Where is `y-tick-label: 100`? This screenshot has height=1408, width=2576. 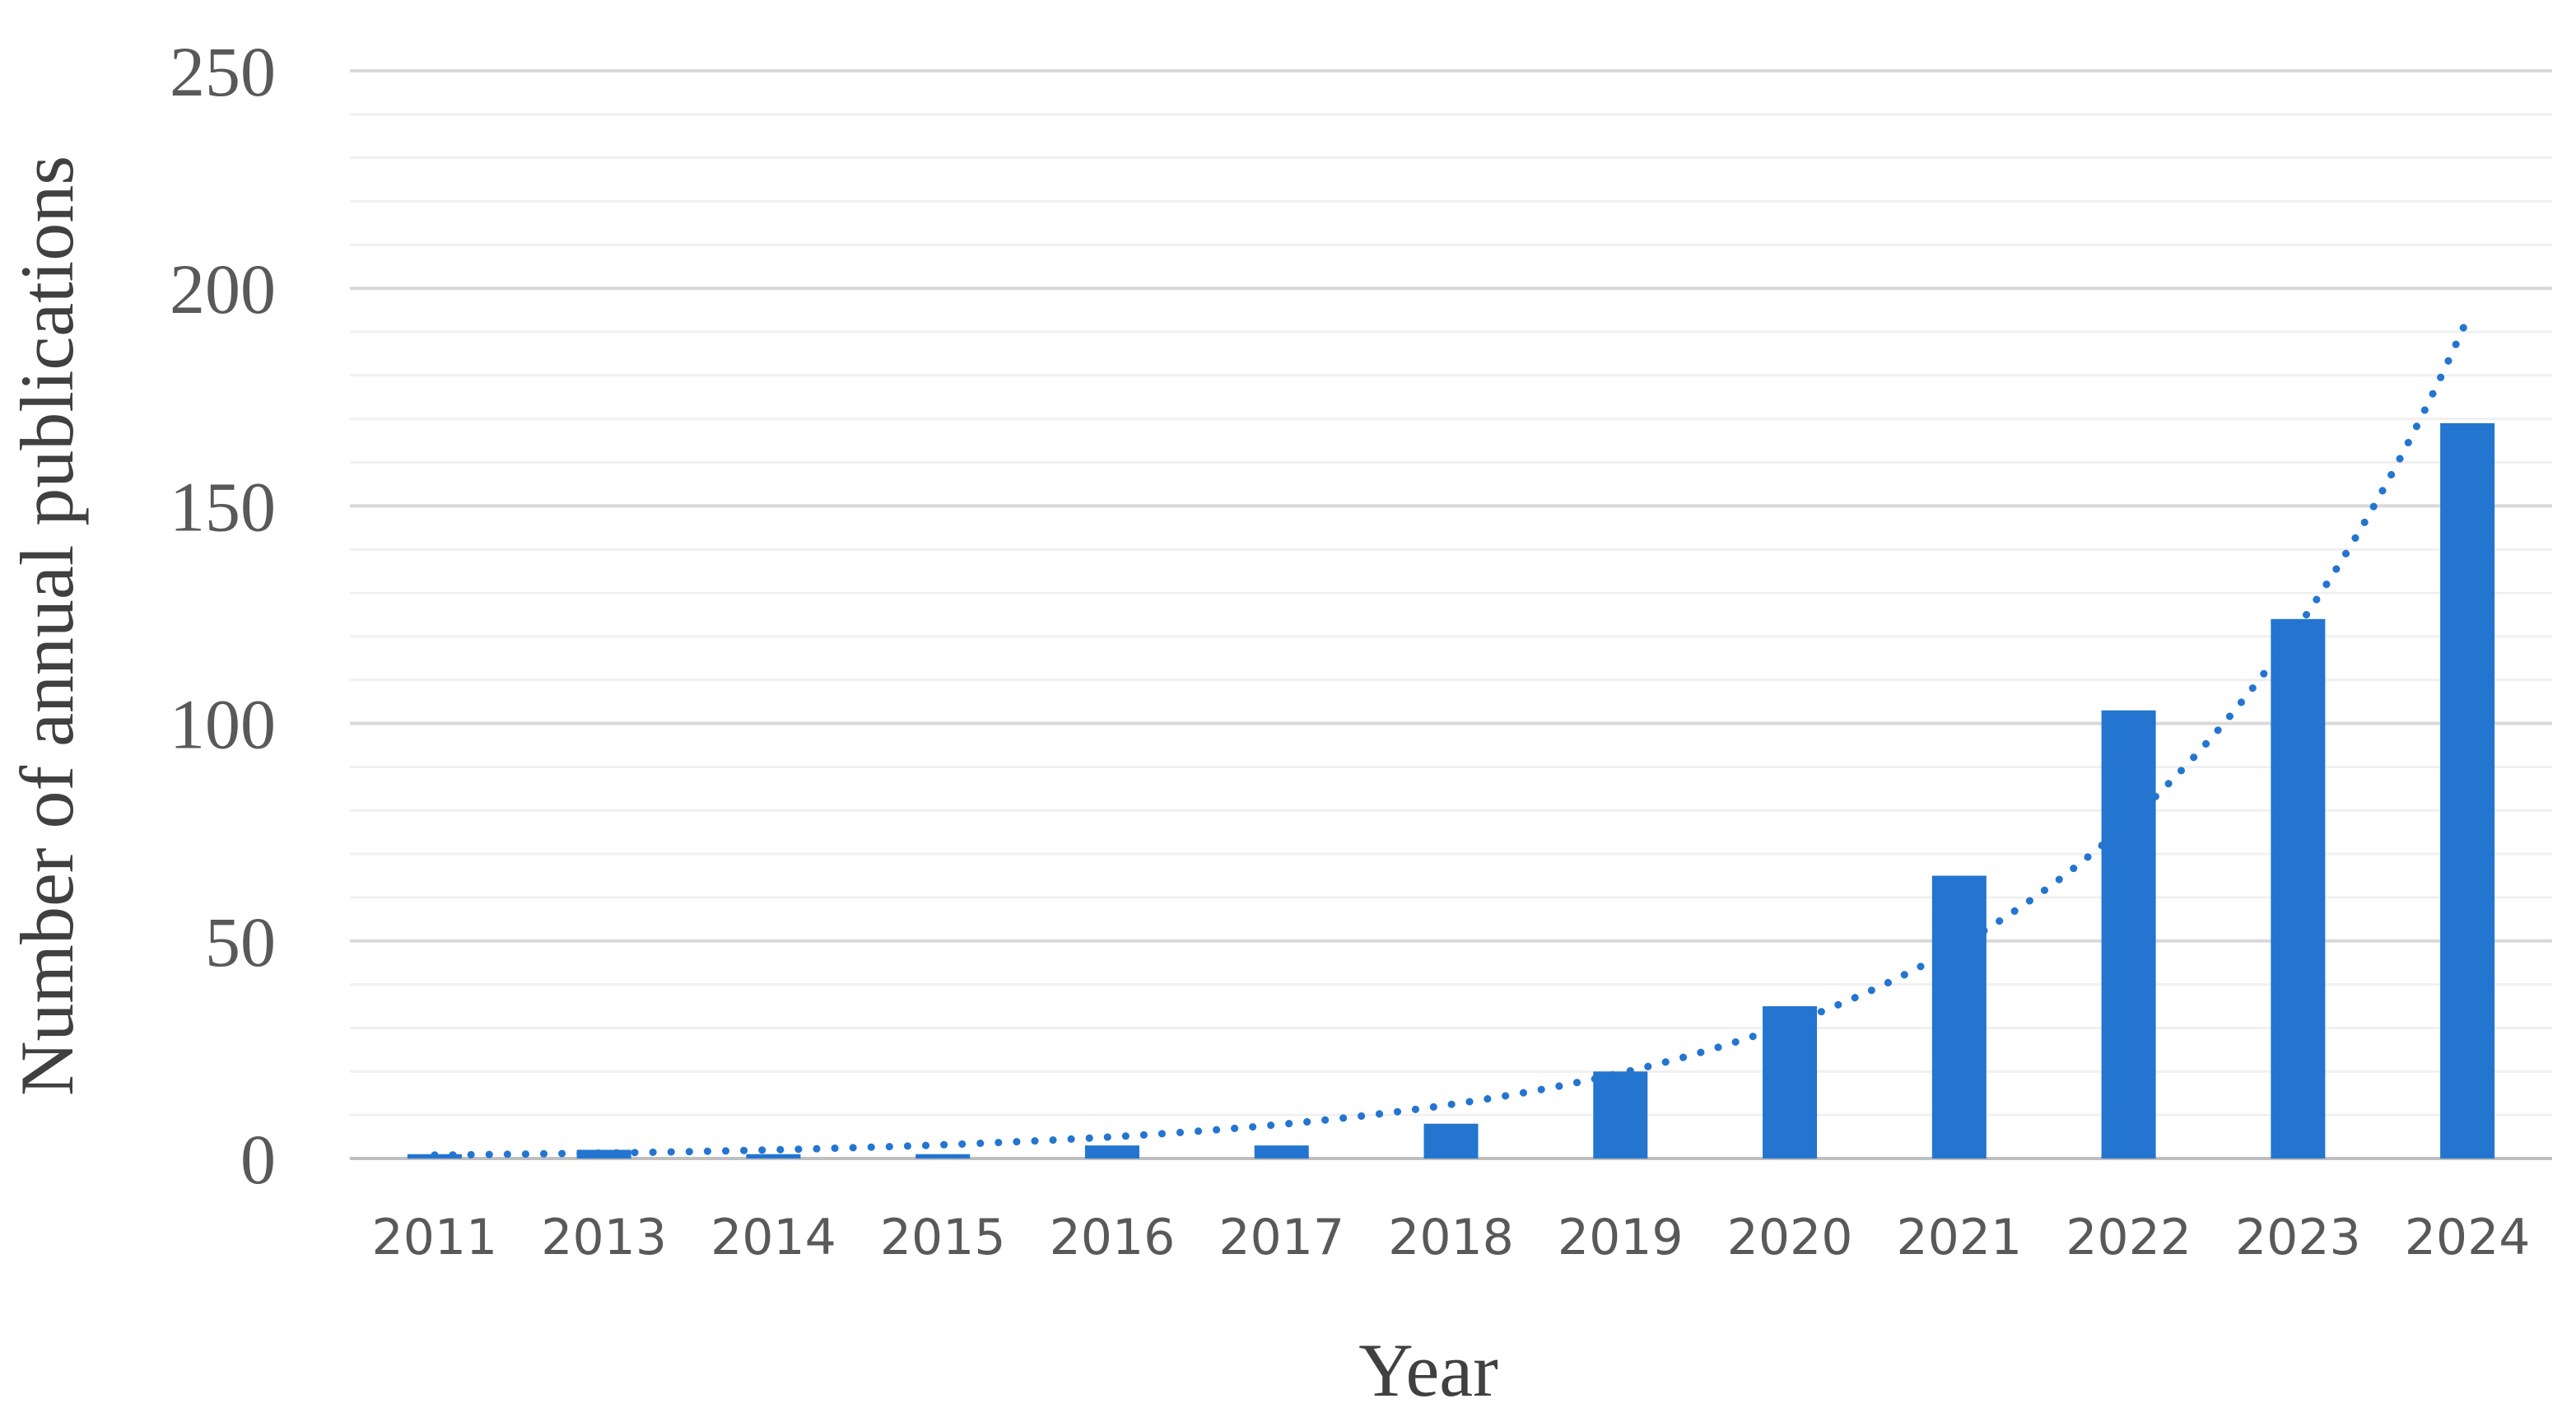
y-tick-label: 100 is located at coordinates (223, 725).